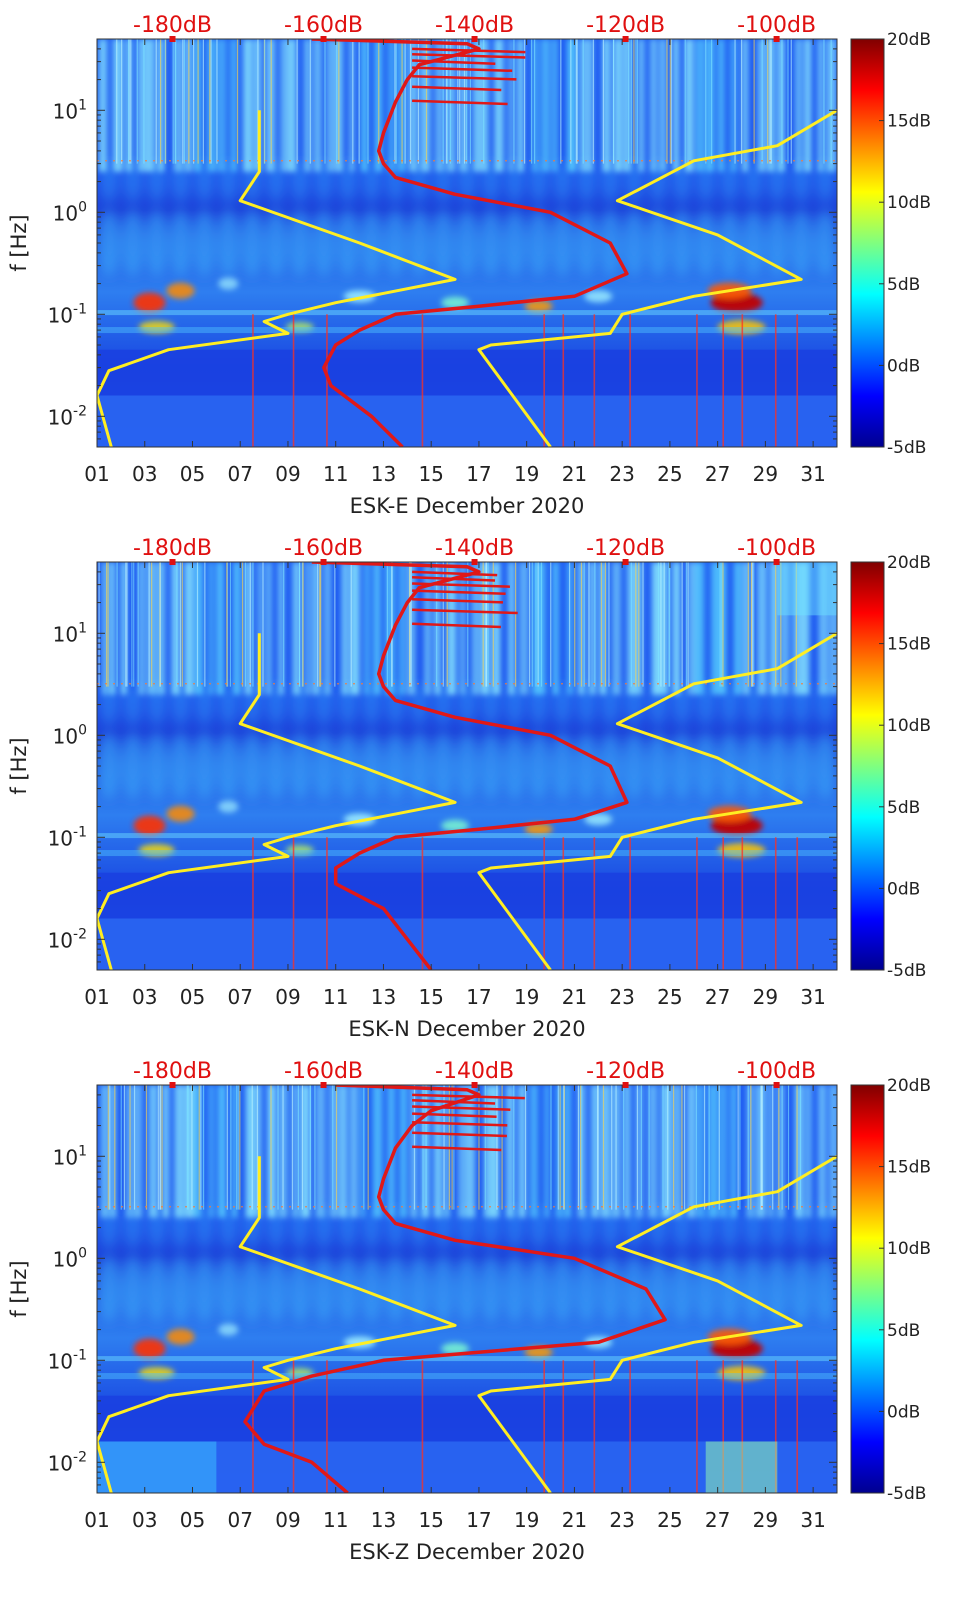 This screenshot has height=1599, width=962. Describe the element at coordinates (467, 1552) in the screenshot. I see `x-axis-label: ESK-Z December 2020` at that location.